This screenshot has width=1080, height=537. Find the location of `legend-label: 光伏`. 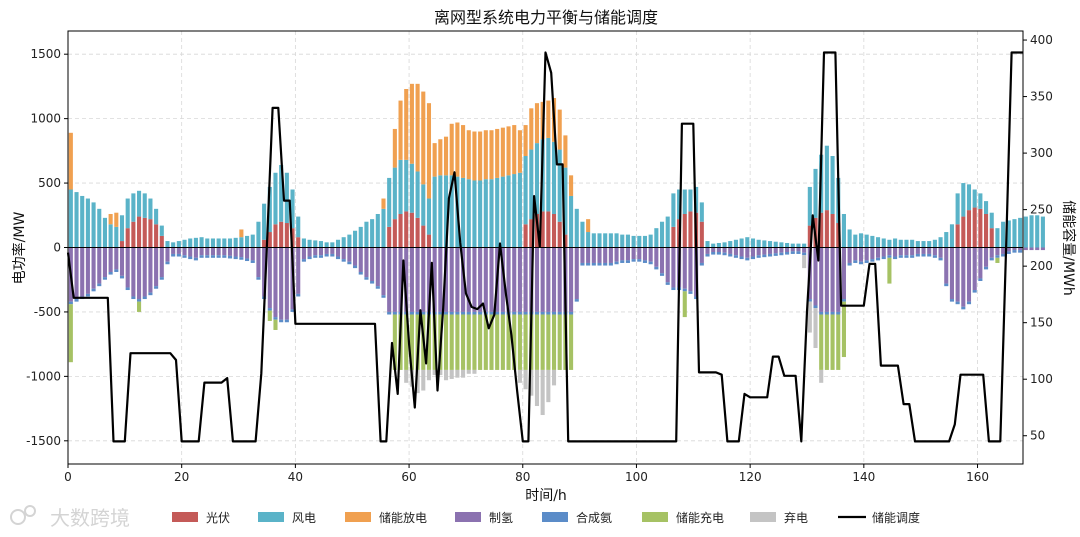

legend-label: 光伏 is located at coordinates (218, 518).